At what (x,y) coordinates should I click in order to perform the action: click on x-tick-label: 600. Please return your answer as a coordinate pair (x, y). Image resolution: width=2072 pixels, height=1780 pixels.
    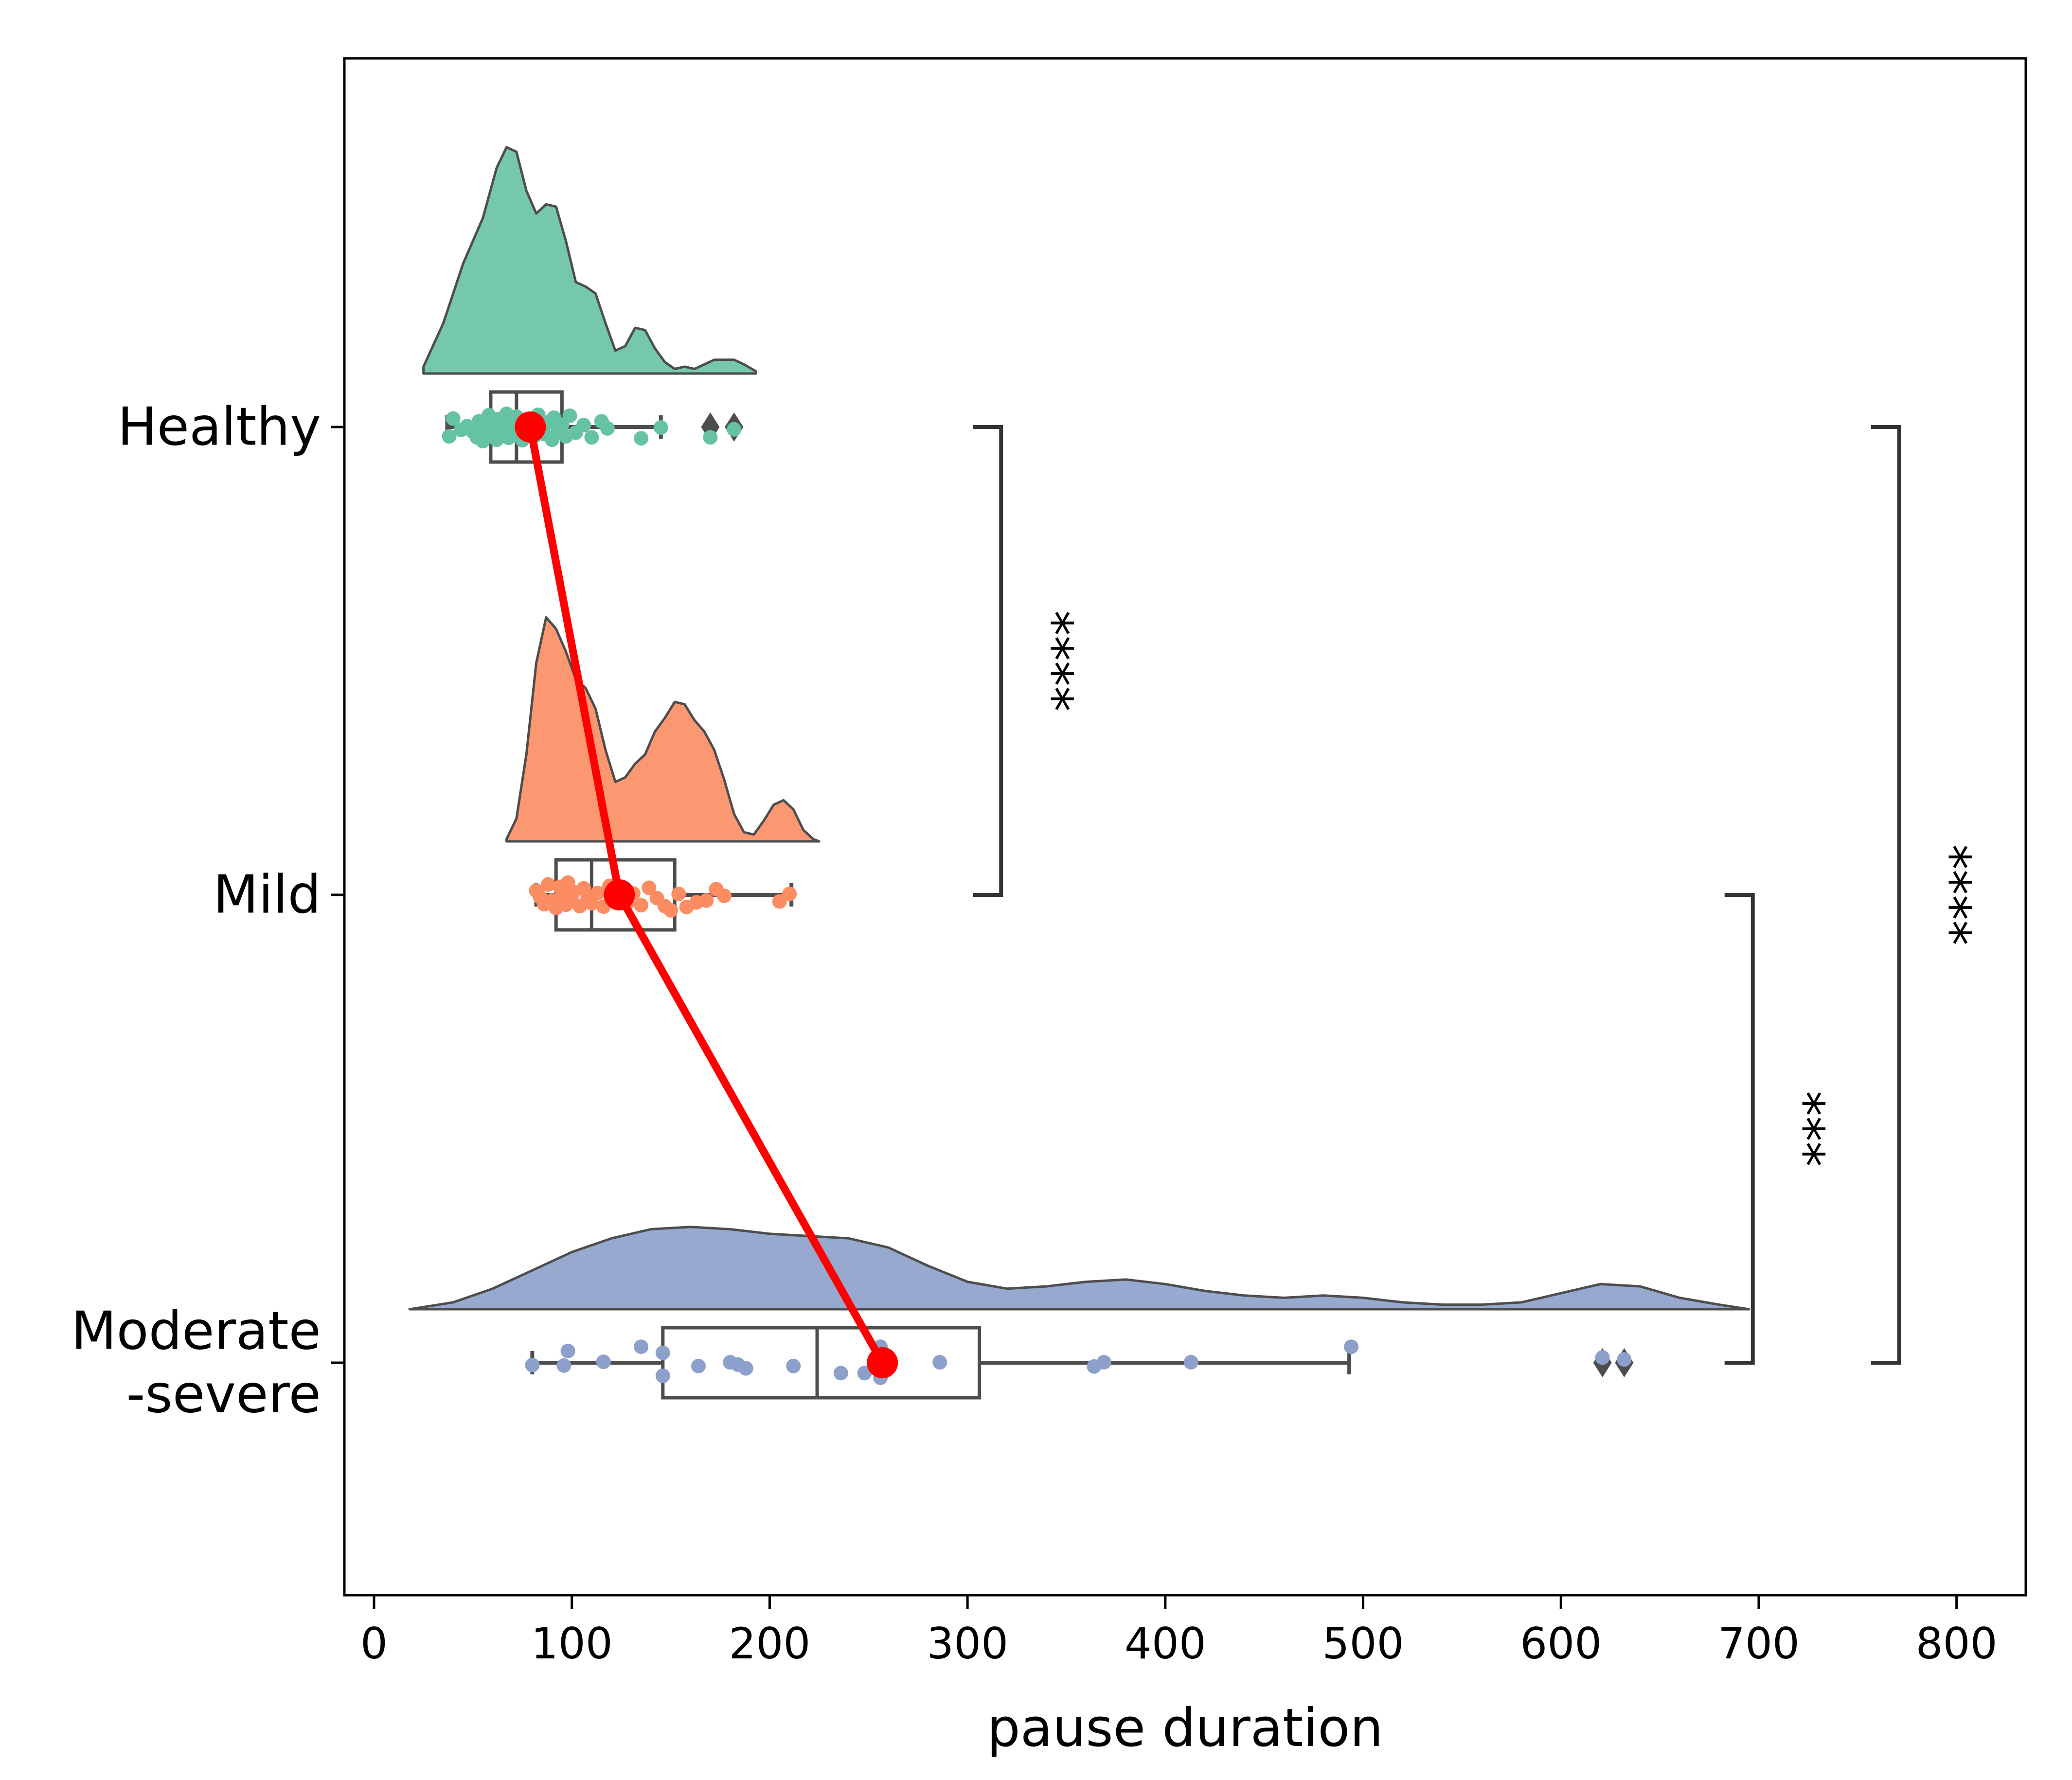
    Looking at the image, I should click on (1561, 1644).